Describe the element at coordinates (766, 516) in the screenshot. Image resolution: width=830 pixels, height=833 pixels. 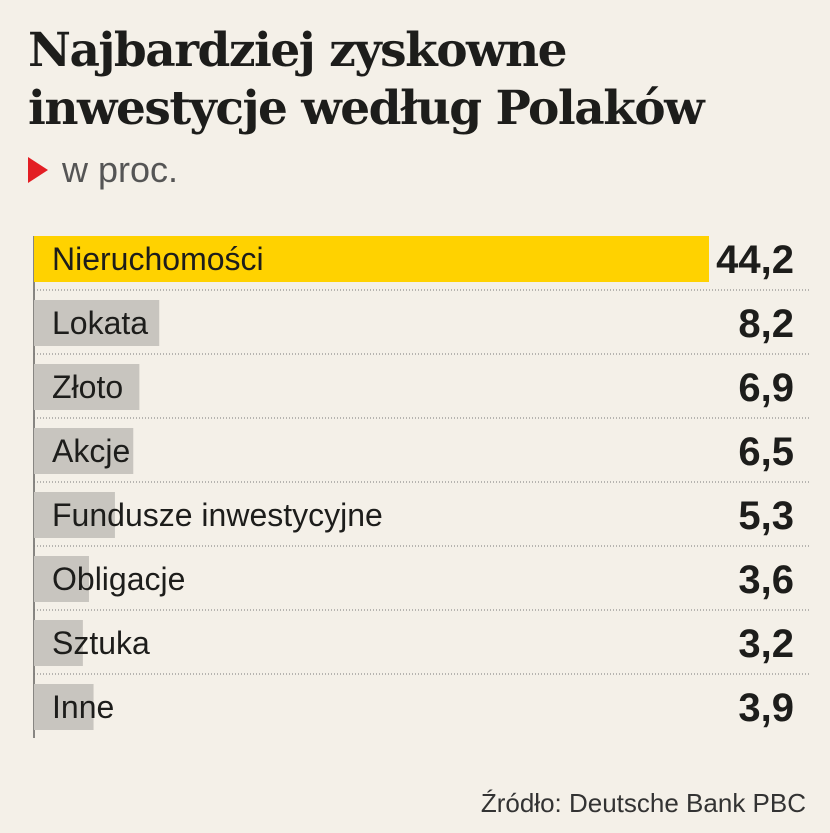
I see `data-label: 5,3` at that location.